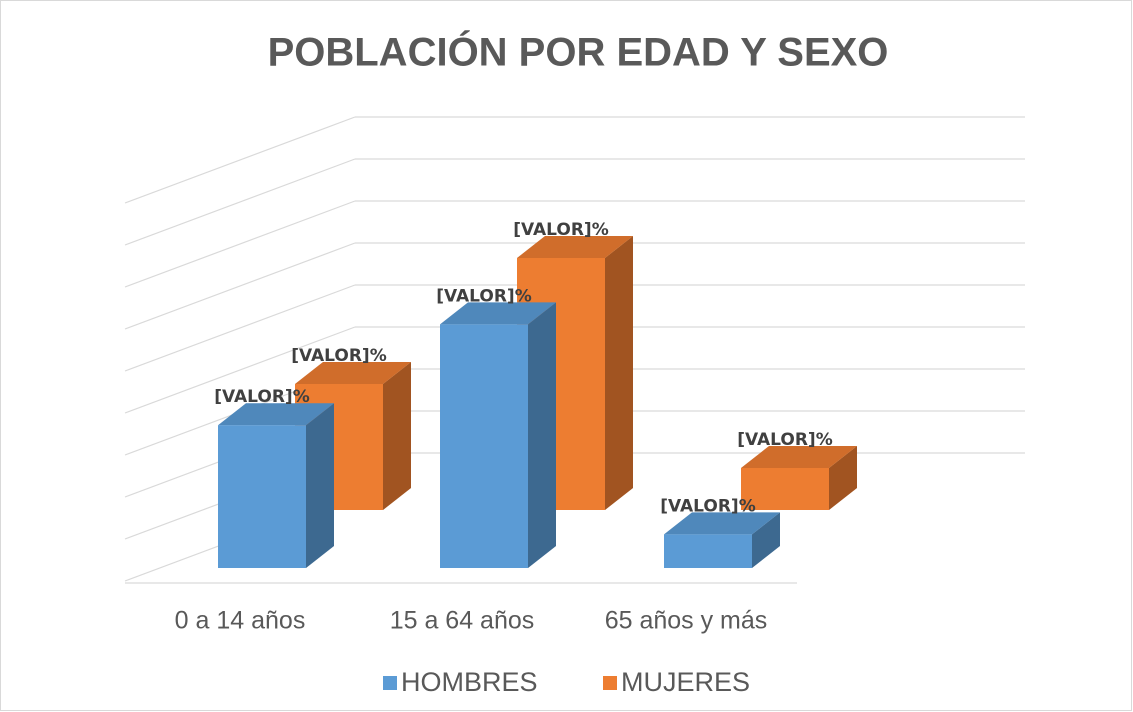 Image resolution: width=1133 pixels, height=712 pixels. I want to click on chart-title: POBLACIÓN POR EDAD Y SEXO, so click(578, 52).